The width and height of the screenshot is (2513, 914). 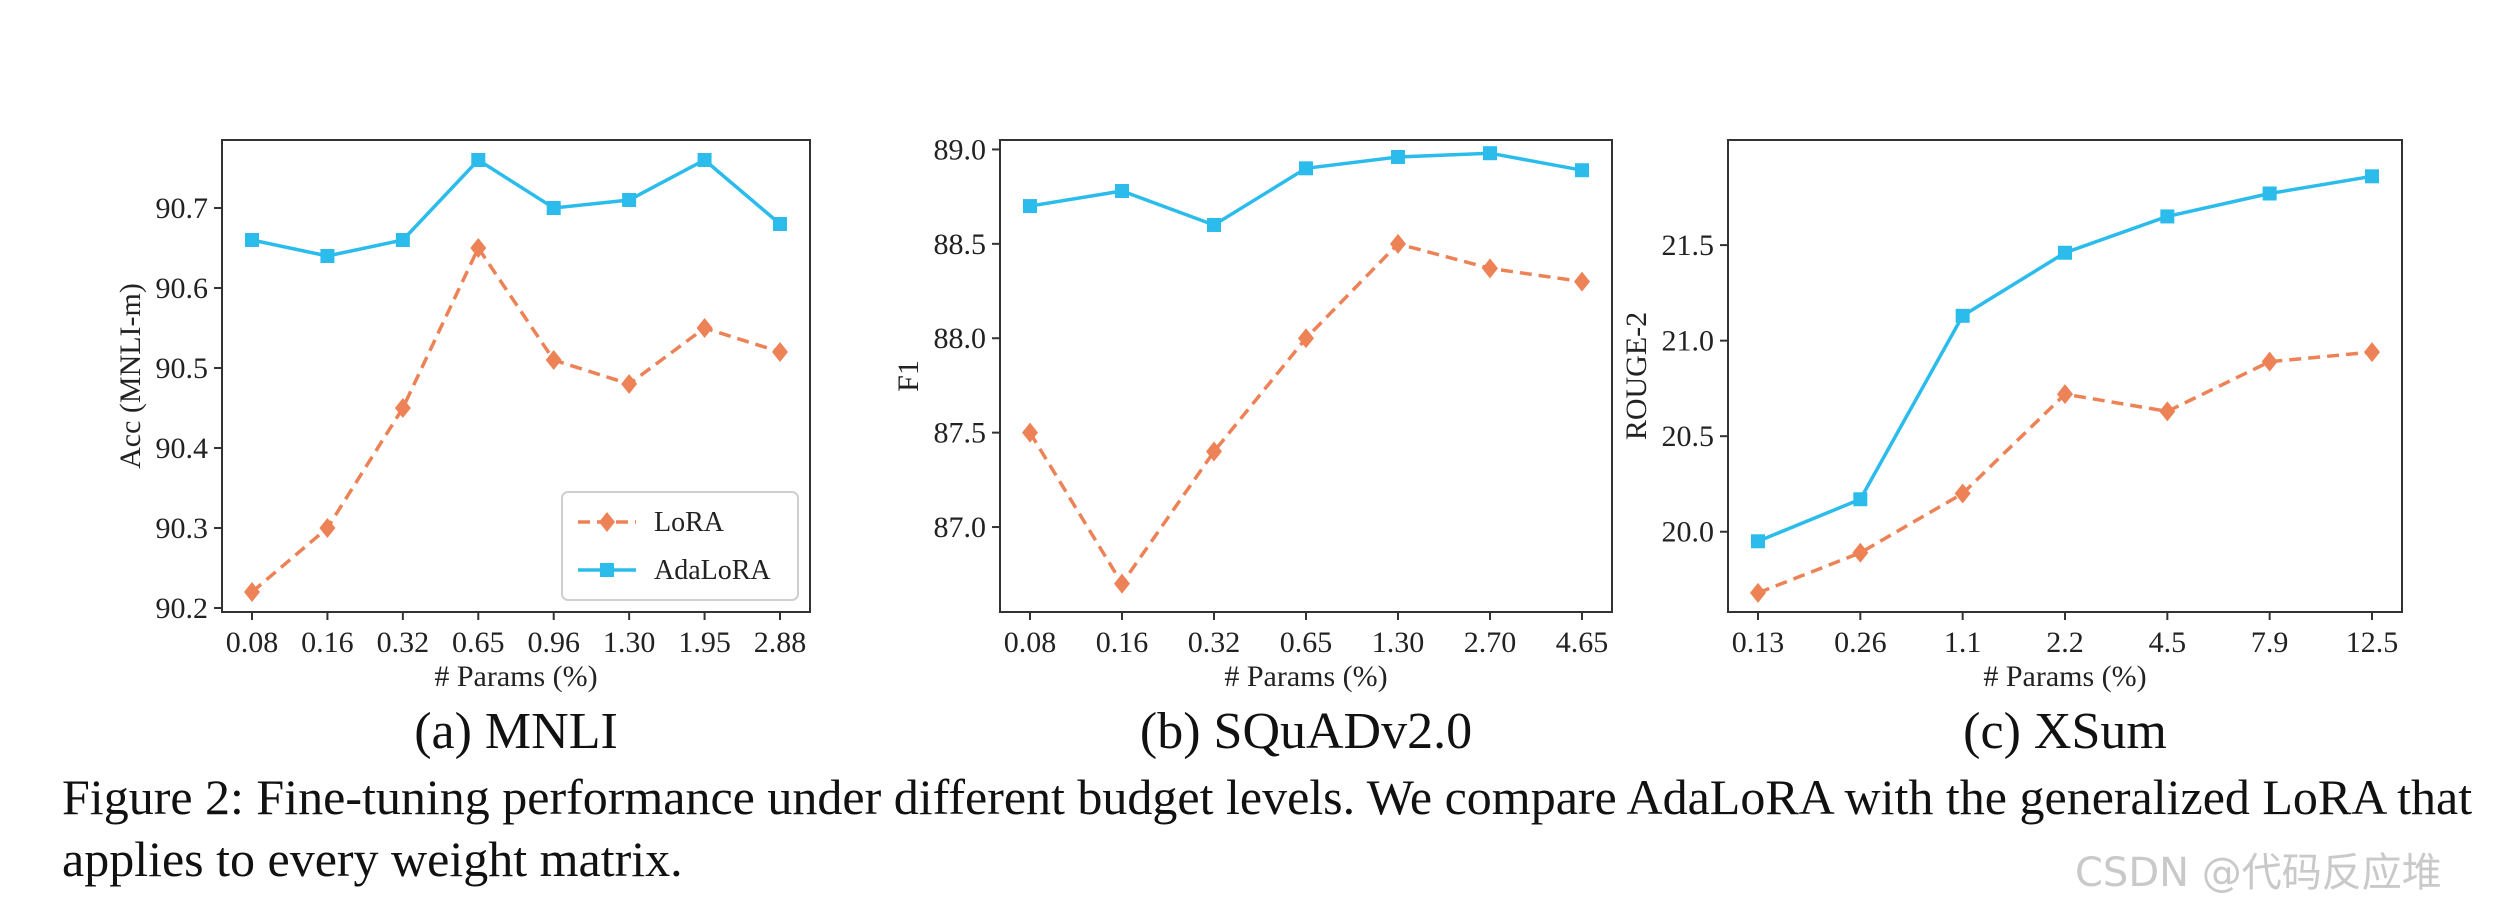 What do you see at coordinates (712, 570) in the screenshot?
I see `adalora-legend-label: AdaLoRA` at bounding box center [712, 570].